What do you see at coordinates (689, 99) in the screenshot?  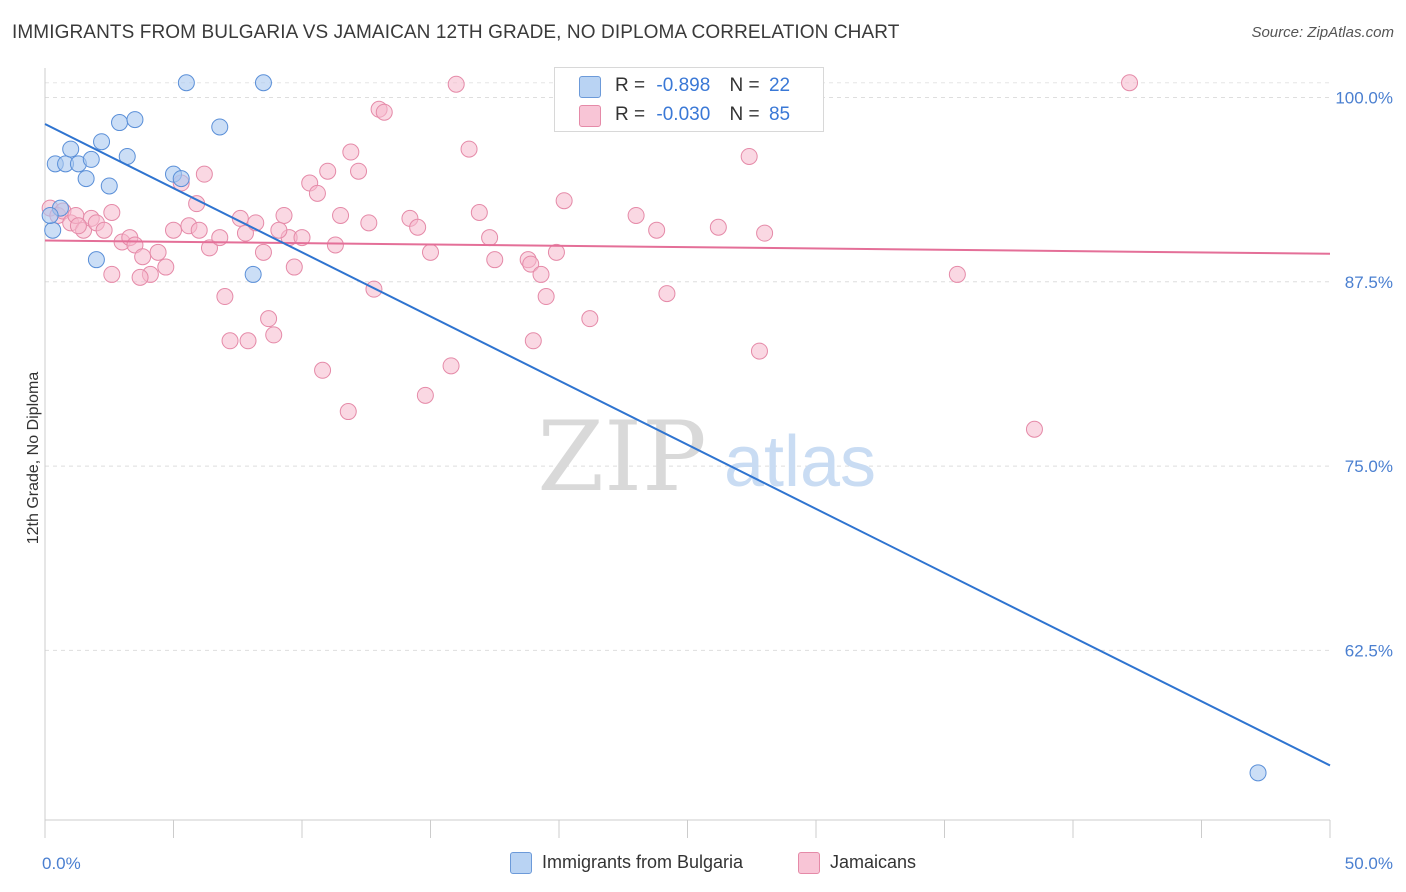 I see `stats-legend: R = -0.898 N = 22 R = -0.030 N = 85` at bounding box center [689, 99].